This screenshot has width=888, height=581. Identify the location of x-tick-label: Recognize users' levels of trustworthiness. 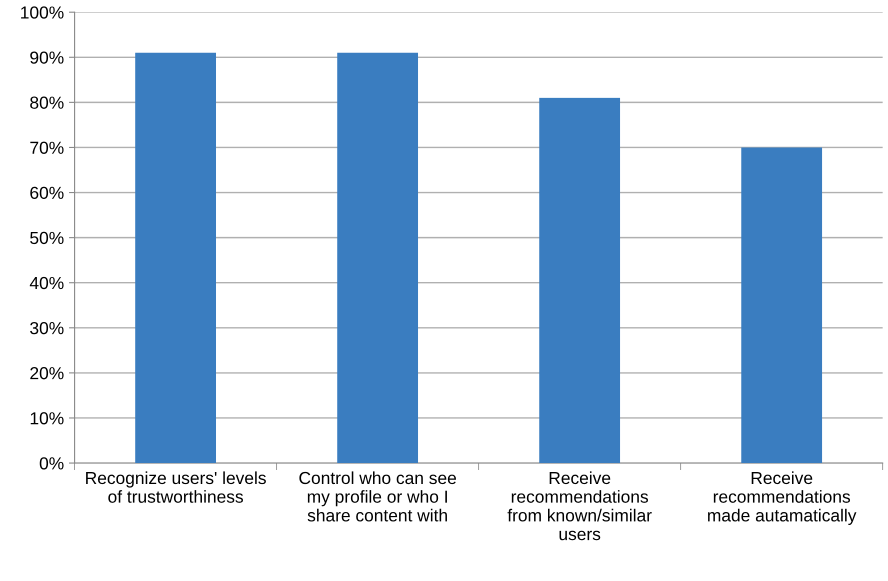
(176, 487).